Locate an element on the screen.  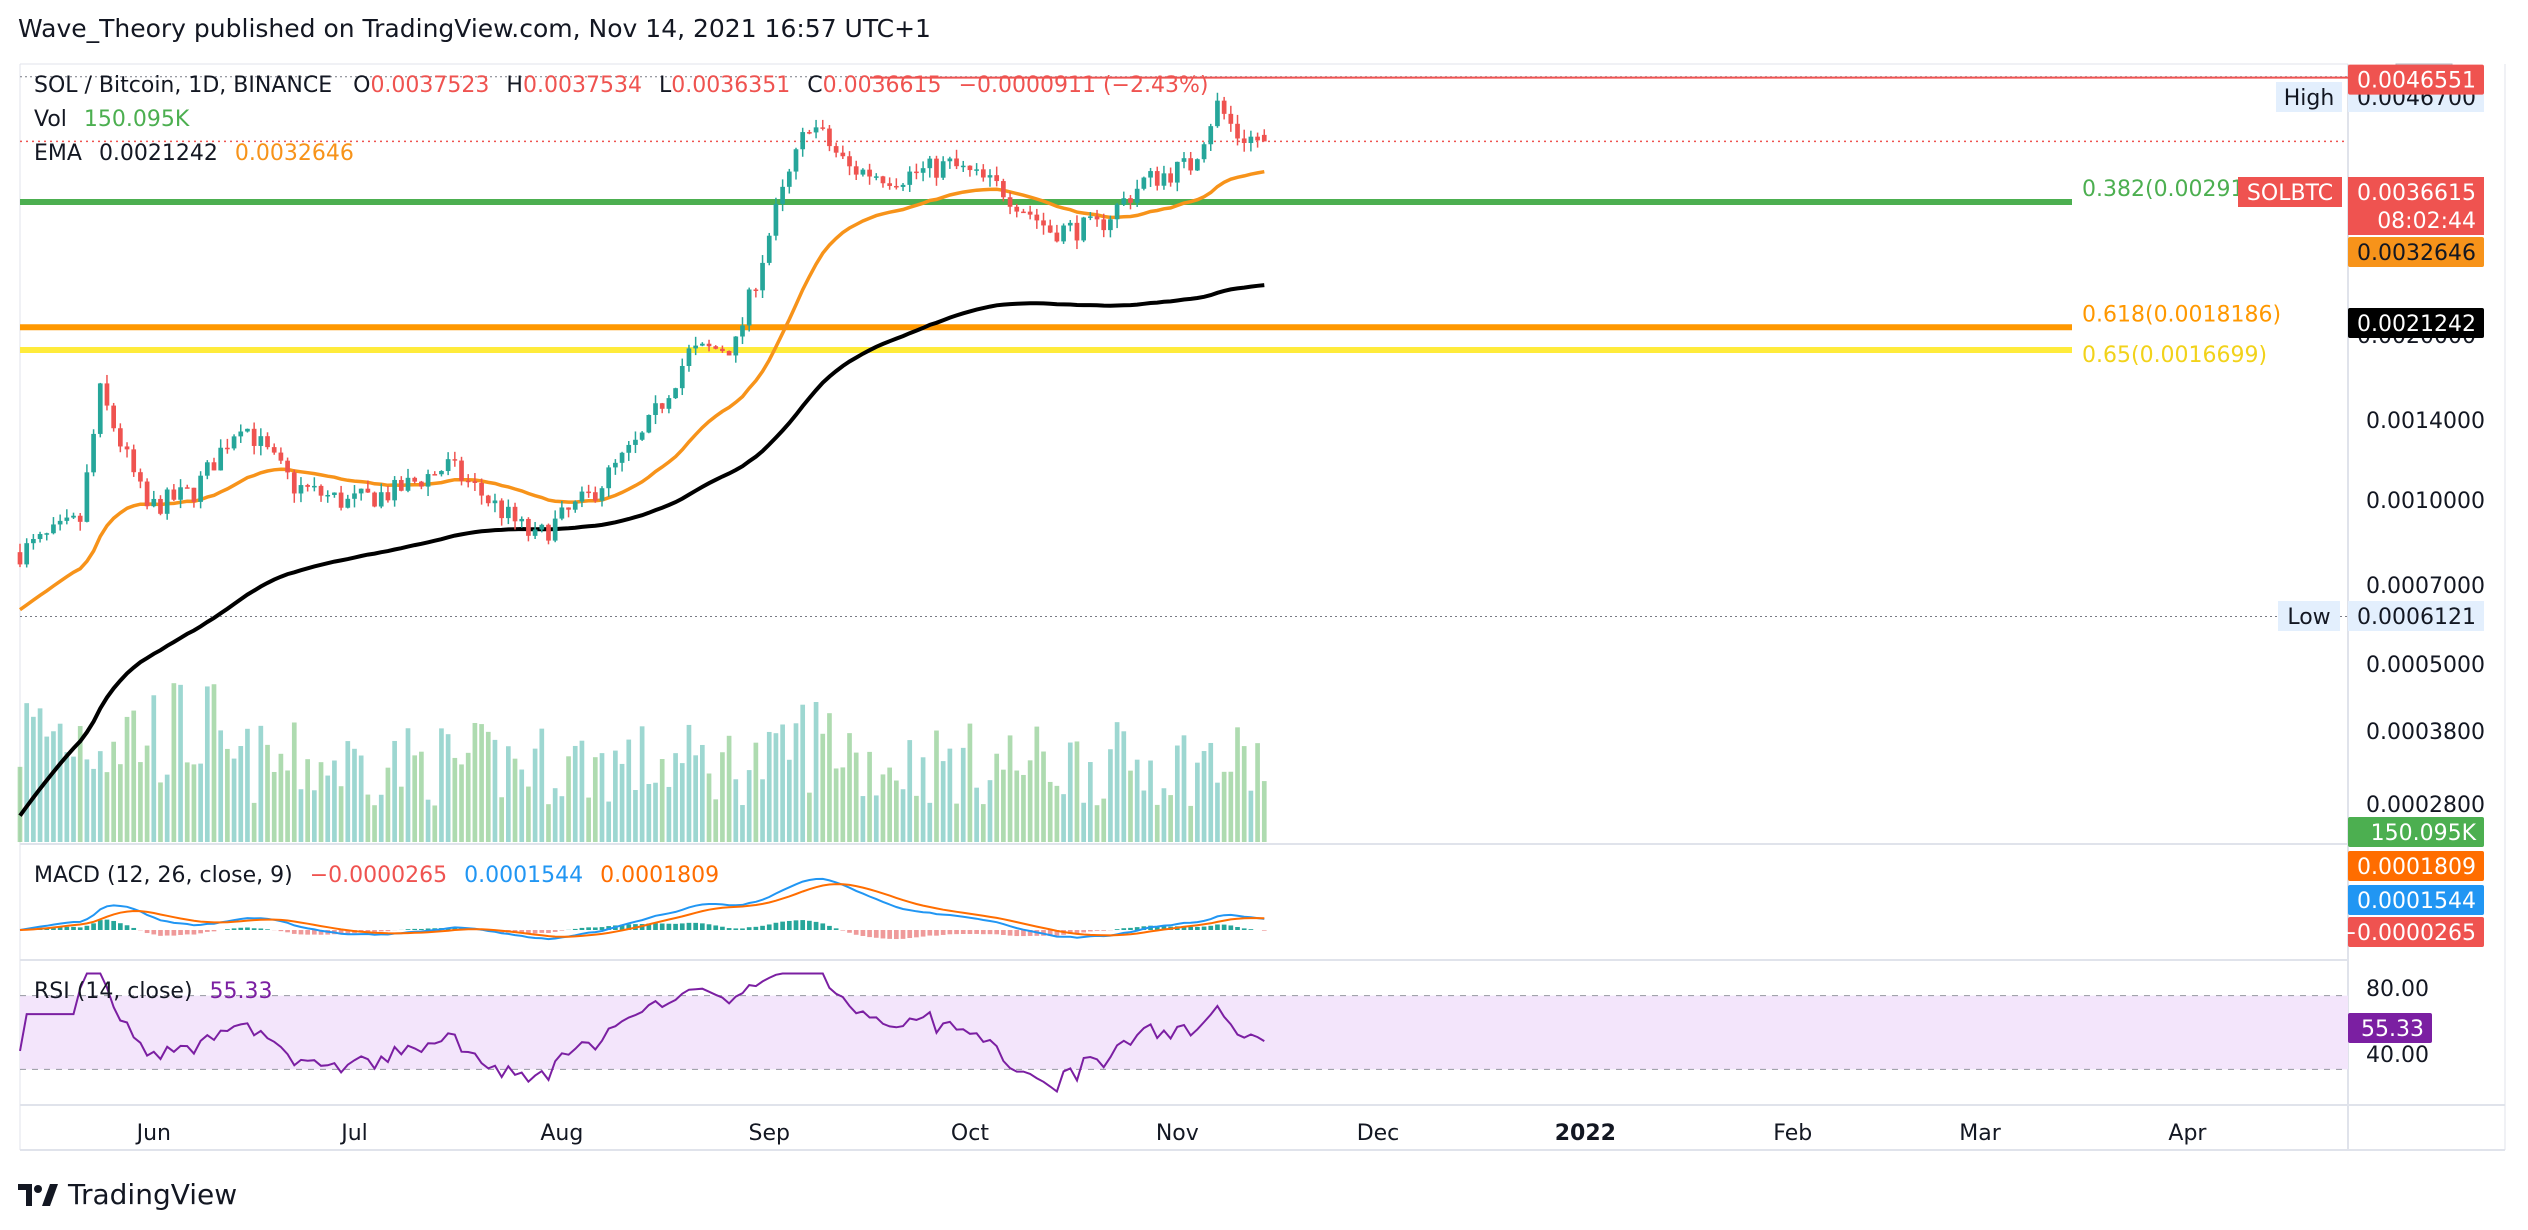
svg-text: Vol 150.095K is located at coordinates (112, 119).